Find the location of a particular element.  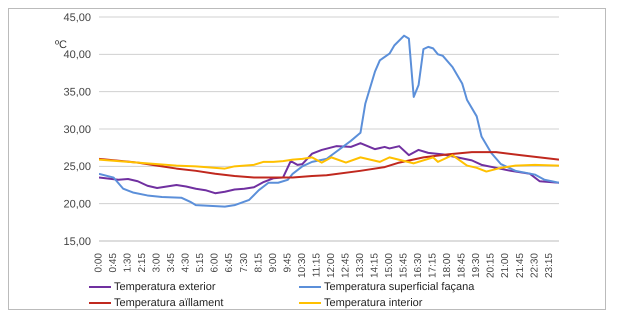

x-tick-label: 18:00 is located at coordinates (448, 265).